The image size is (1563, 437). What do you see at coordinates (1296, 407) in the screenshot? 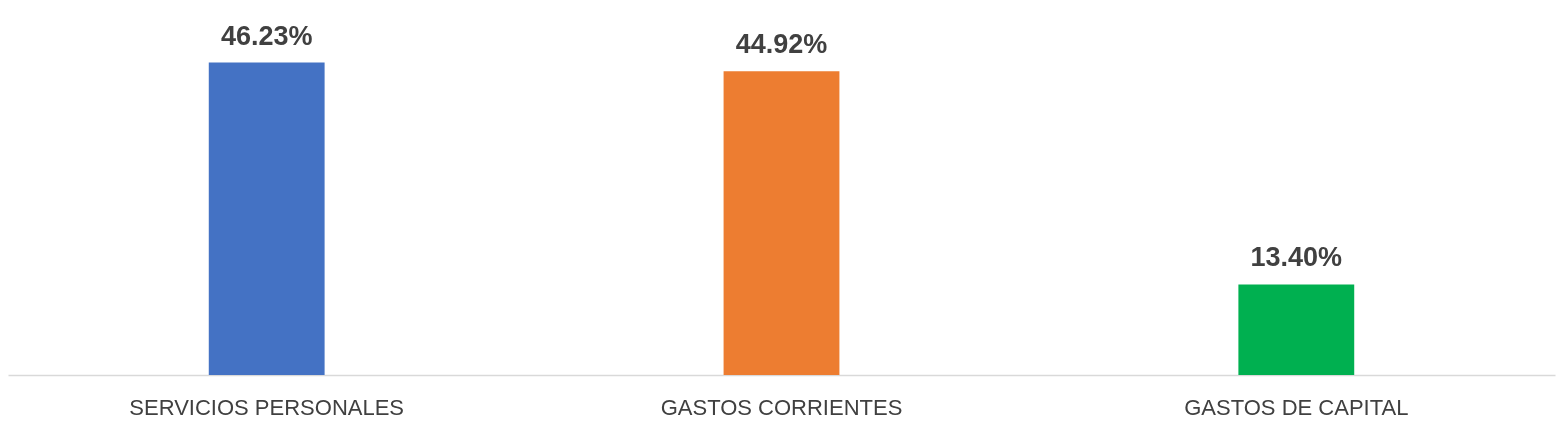
I see `x-tick-label: GASTOS DE CAPITAL` at bounding box center [1296, 407].